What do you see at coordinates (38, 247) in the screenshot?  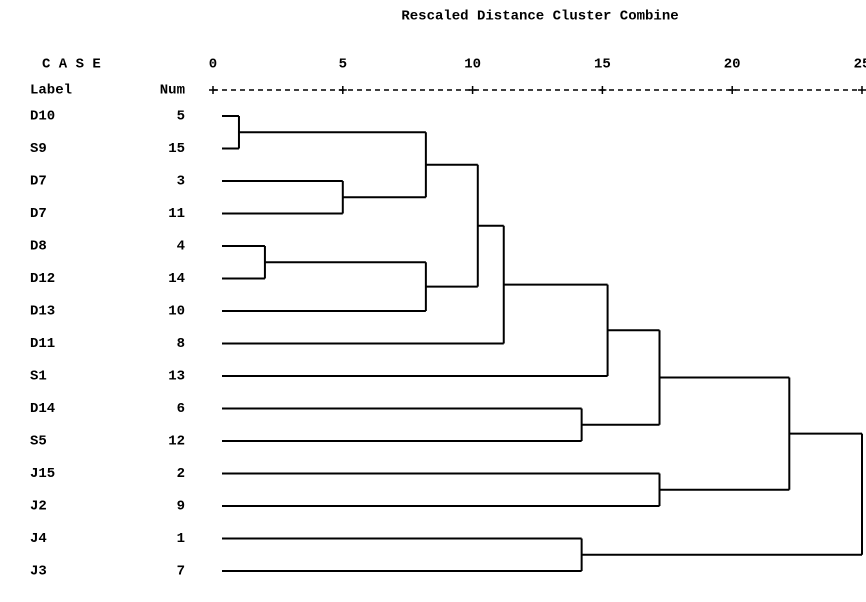 I see `case-label: D8` at bounding box center [38, 247].